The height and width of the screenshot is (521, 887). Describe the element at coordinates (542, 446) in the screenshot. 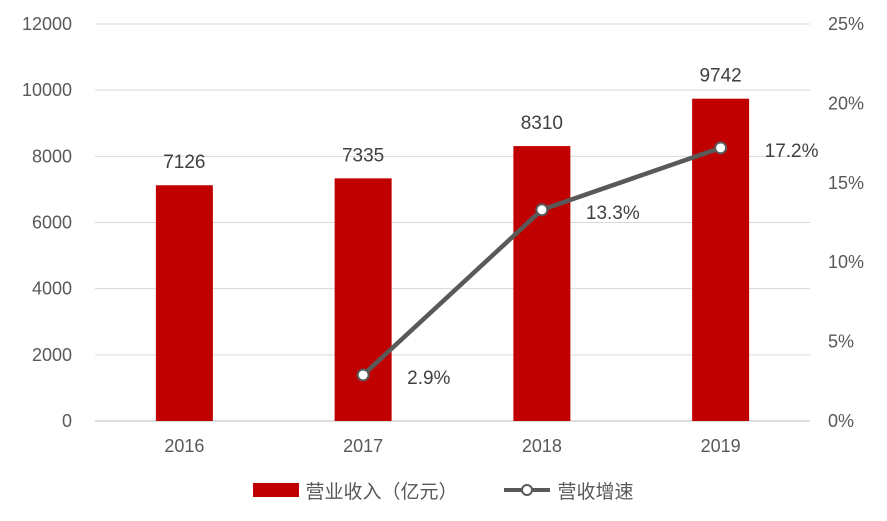

I see `x-tick-label: 2018` at that location.